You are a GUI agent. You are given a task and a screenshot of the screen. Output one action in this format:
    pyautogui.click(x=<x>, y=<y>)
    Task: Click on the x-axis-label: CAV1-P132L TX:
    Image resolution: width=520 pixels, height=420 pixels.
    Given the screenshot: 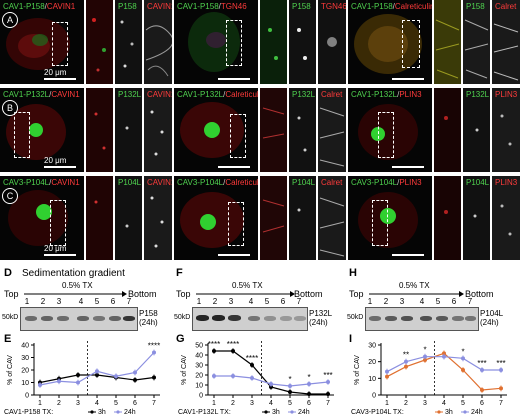 What is the action you would take?
    pyautogui.click(x=204, y=412)
    